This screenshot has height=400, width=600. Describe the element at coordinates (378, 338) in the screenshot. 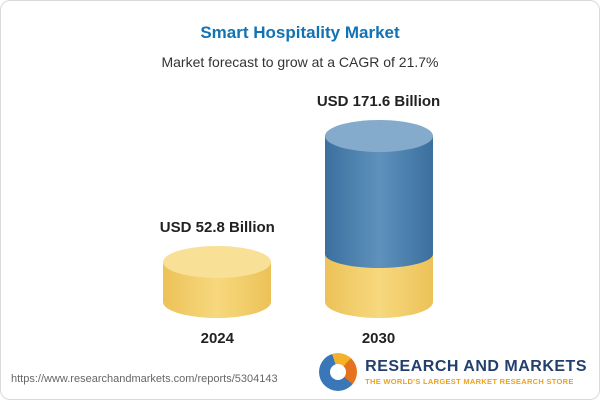

I see `category-label-2030: 2030` at that location.